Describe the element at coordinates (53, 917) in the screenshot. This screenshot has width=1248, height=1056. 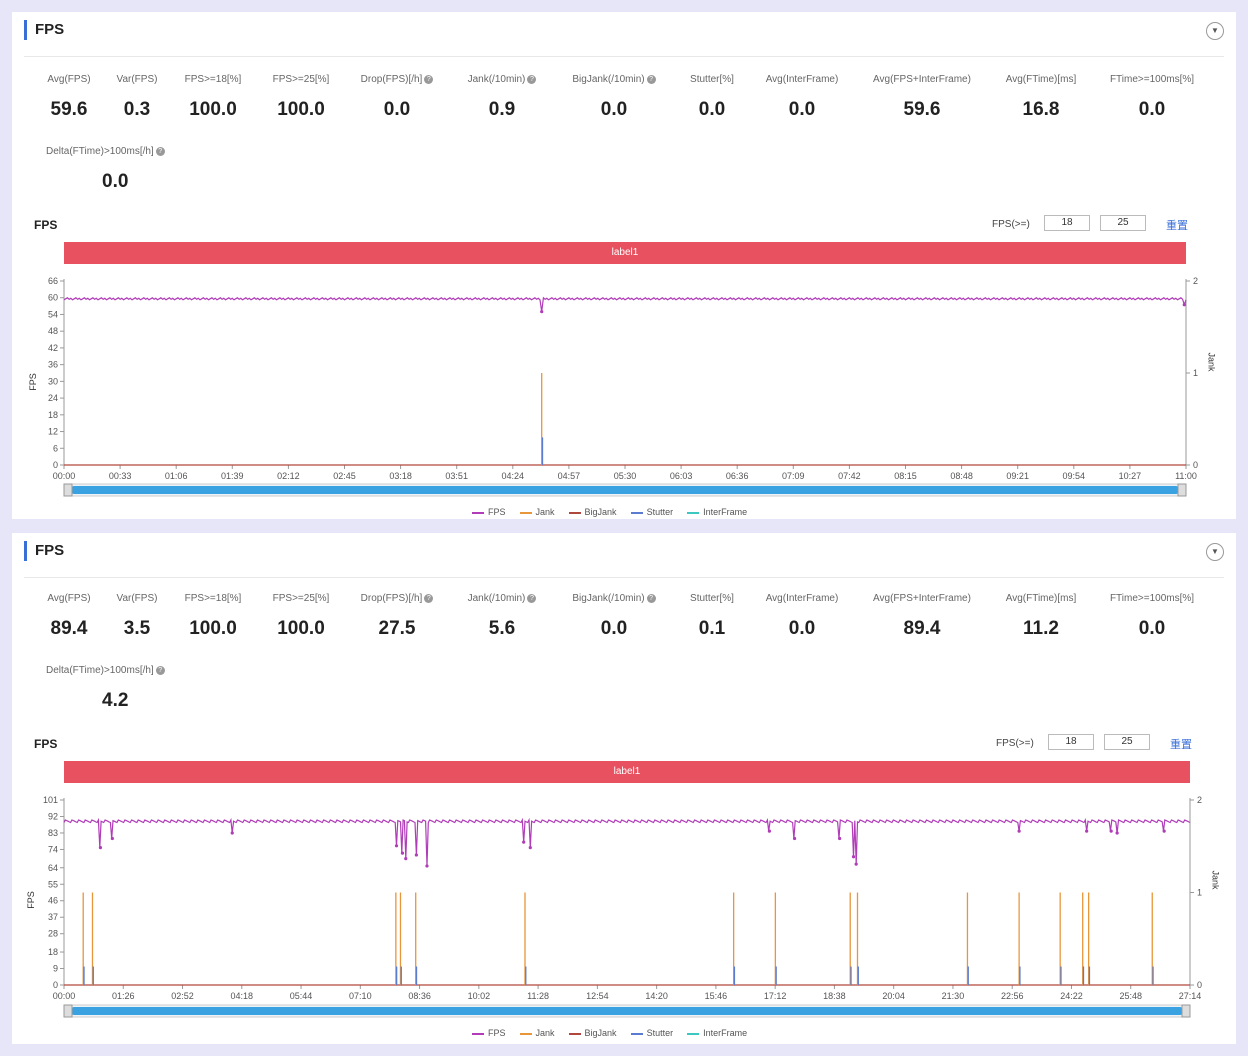
I see `y-tick-label: 37` at that location.